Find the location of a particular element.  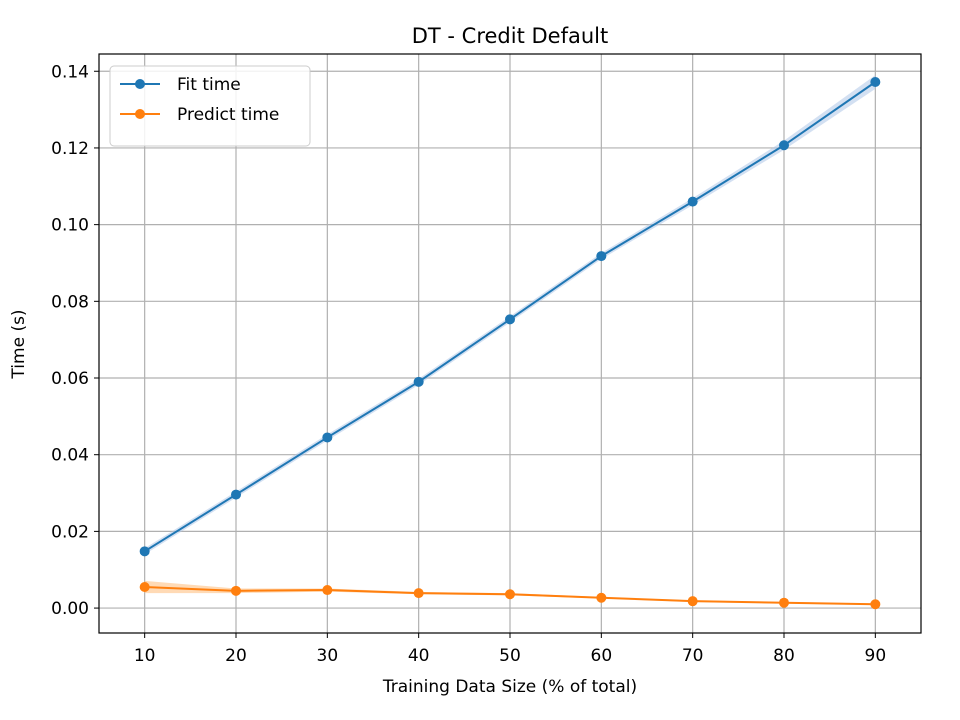

legend: Fit time Predict time is located at coordinates (210, 106).